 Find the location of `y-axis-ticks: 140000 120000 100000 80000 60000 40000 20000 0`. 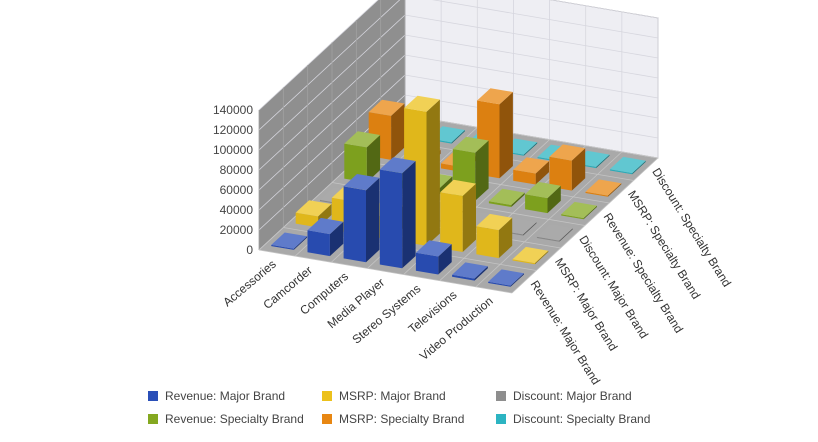

y-axis-ticks: 140000 120000 100000 80000 60000 40000 20000 0 is located at coordinates (233, 180).